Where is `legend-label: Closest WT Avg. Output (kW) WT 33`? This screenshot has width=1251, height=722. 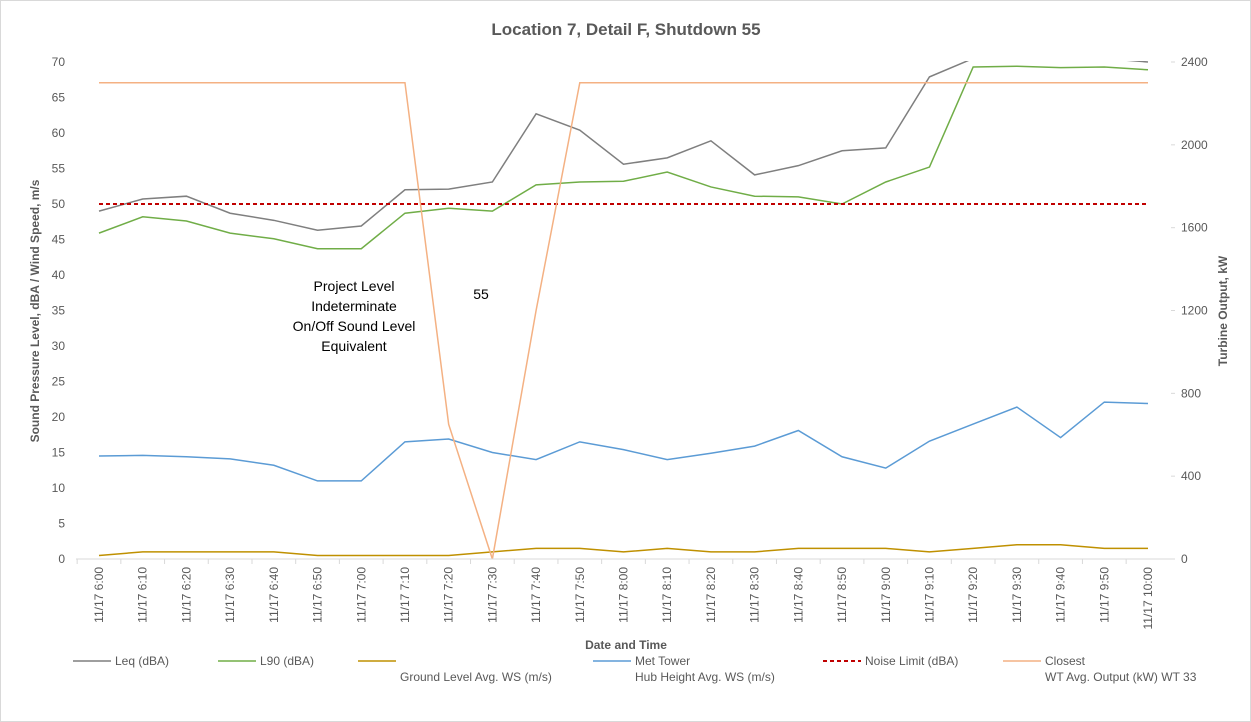
legend-label: Closest WT Avg. Output (kW) WT 33 is located at coordinates (1121, 669).